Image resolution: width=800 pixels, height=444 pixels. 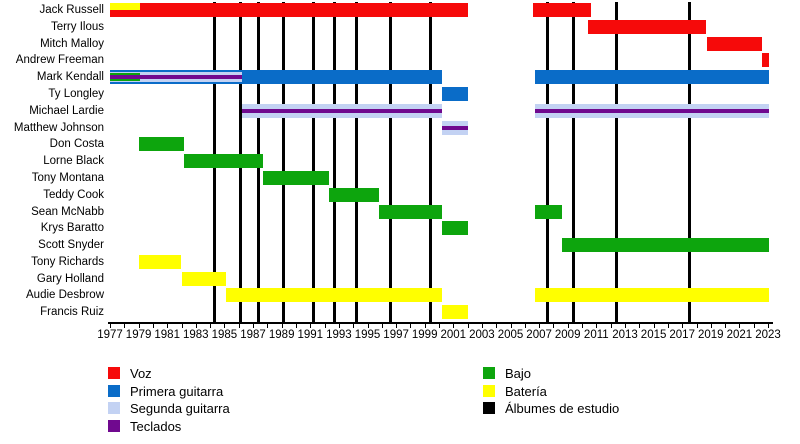 I want to click on x-axis-tick-label: 2021, so click(x=739, y=335).